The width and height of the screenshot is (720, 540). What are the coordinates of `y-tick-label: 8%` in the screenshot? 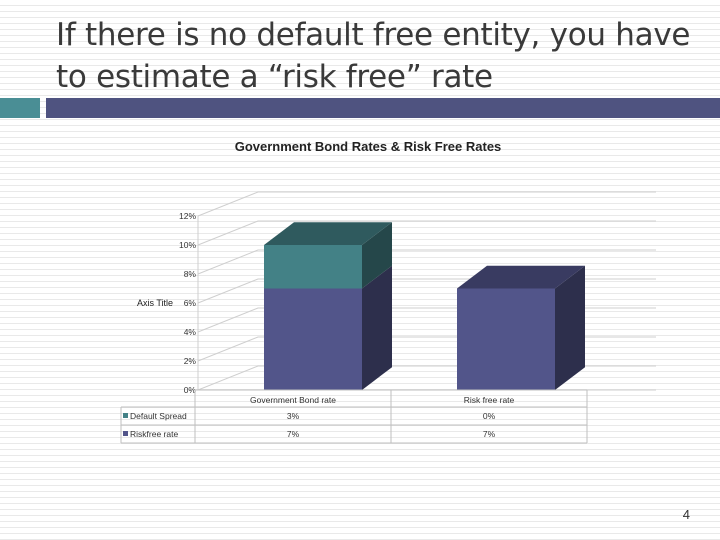 It's located at (190, 274).